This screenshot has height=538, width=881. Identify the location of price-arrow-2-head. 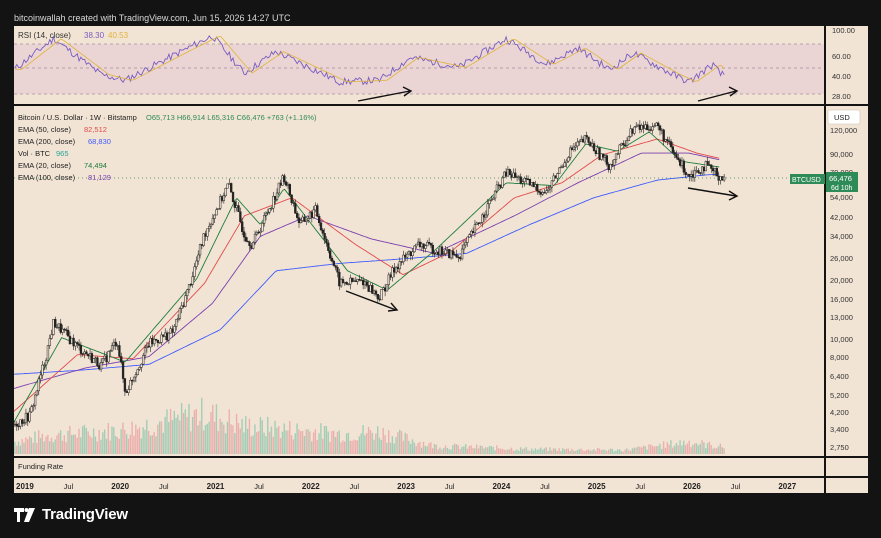
(733, 195).